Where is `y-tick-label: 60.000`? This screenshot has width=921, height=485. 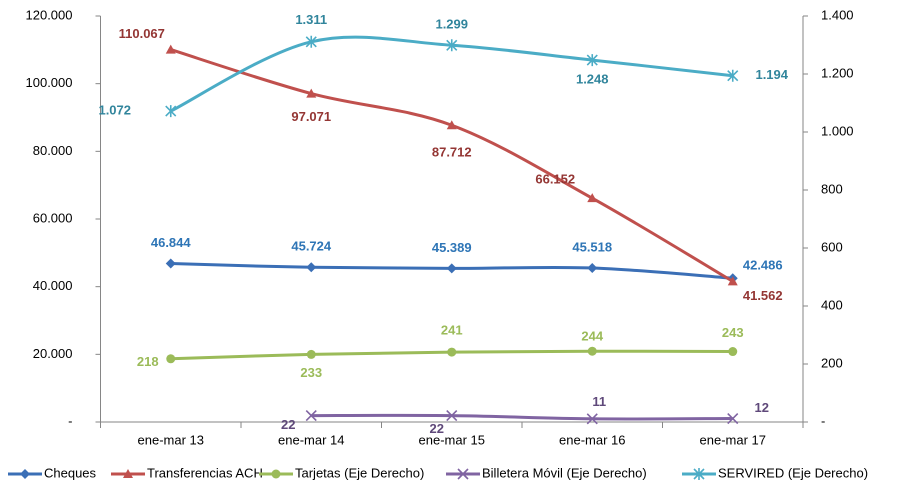 y-tick-label: 60.000 is located at coordinates (53, 217).